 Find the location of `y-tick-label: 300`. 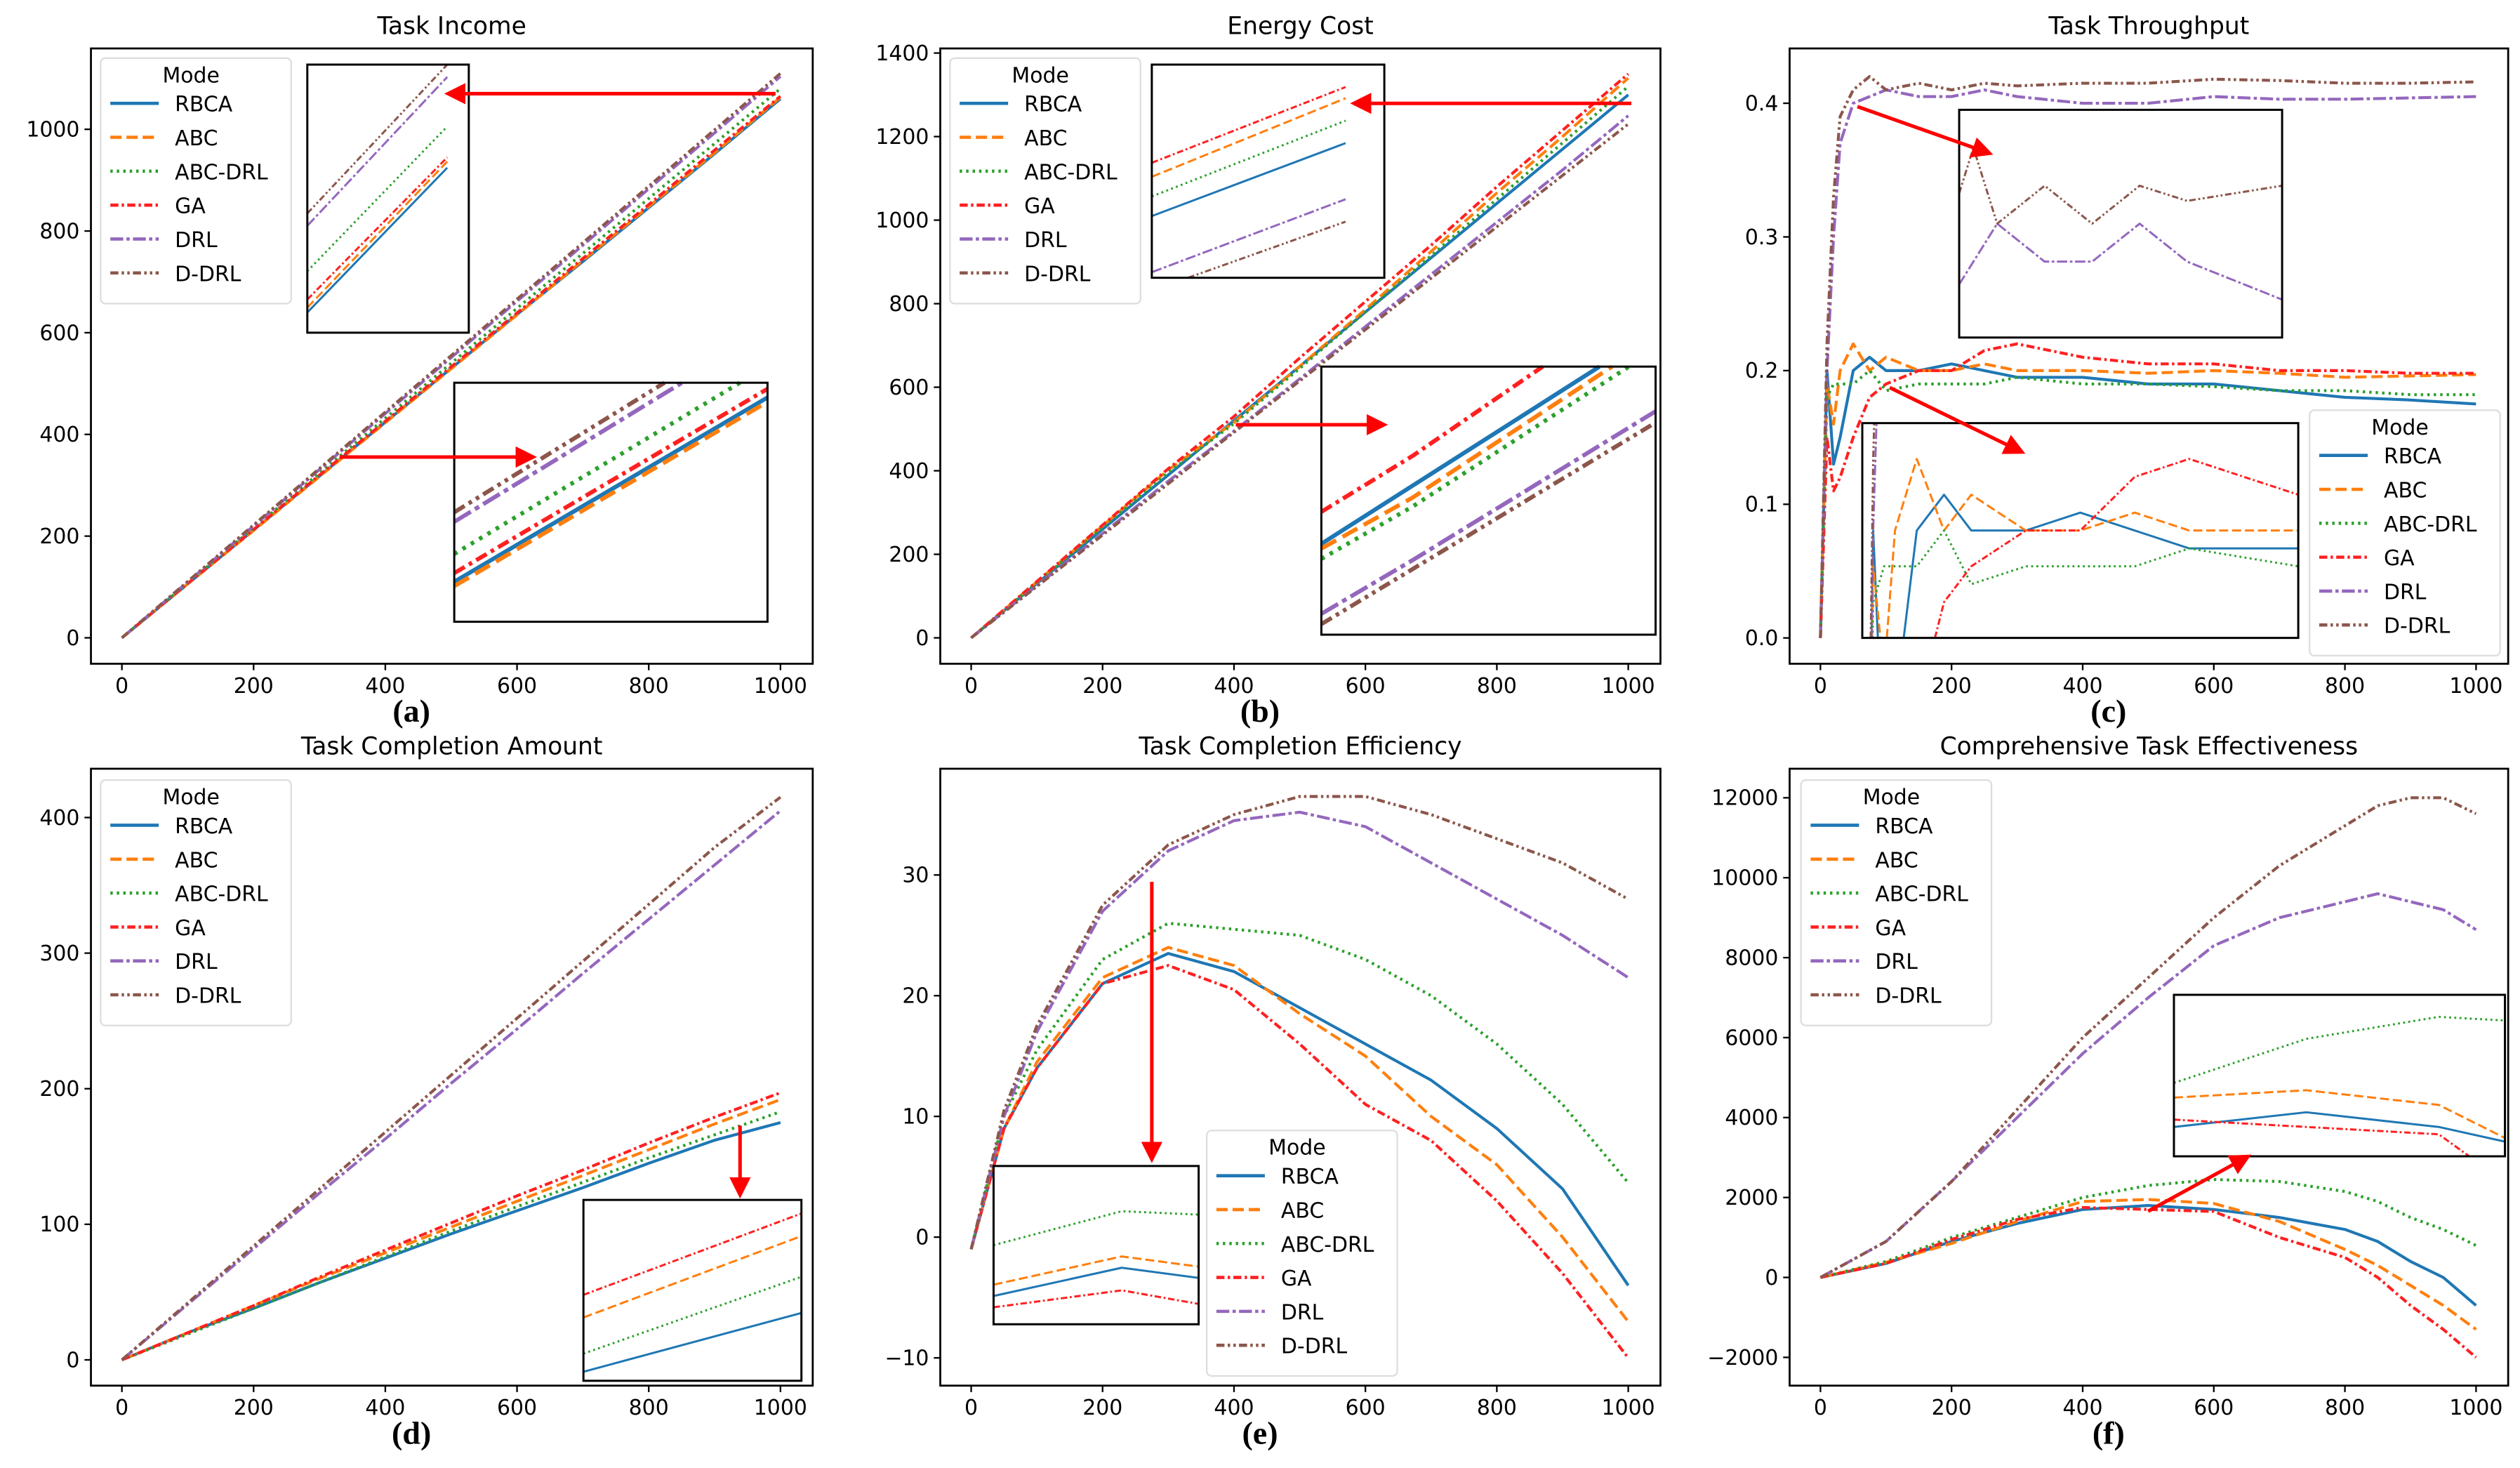

y-tick-label: 300 is located at coordinates (59, 953).